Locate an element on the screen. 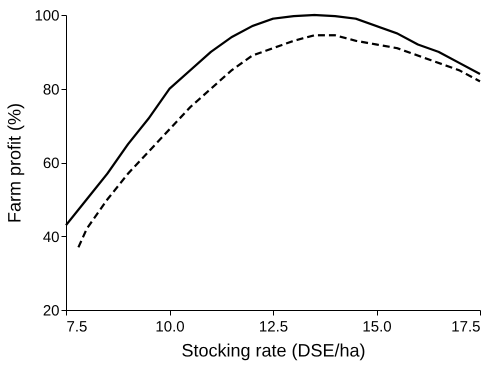 This screenshot has height=365, width=500. y-tick-label: 40 is located at coordinates (51, 237).